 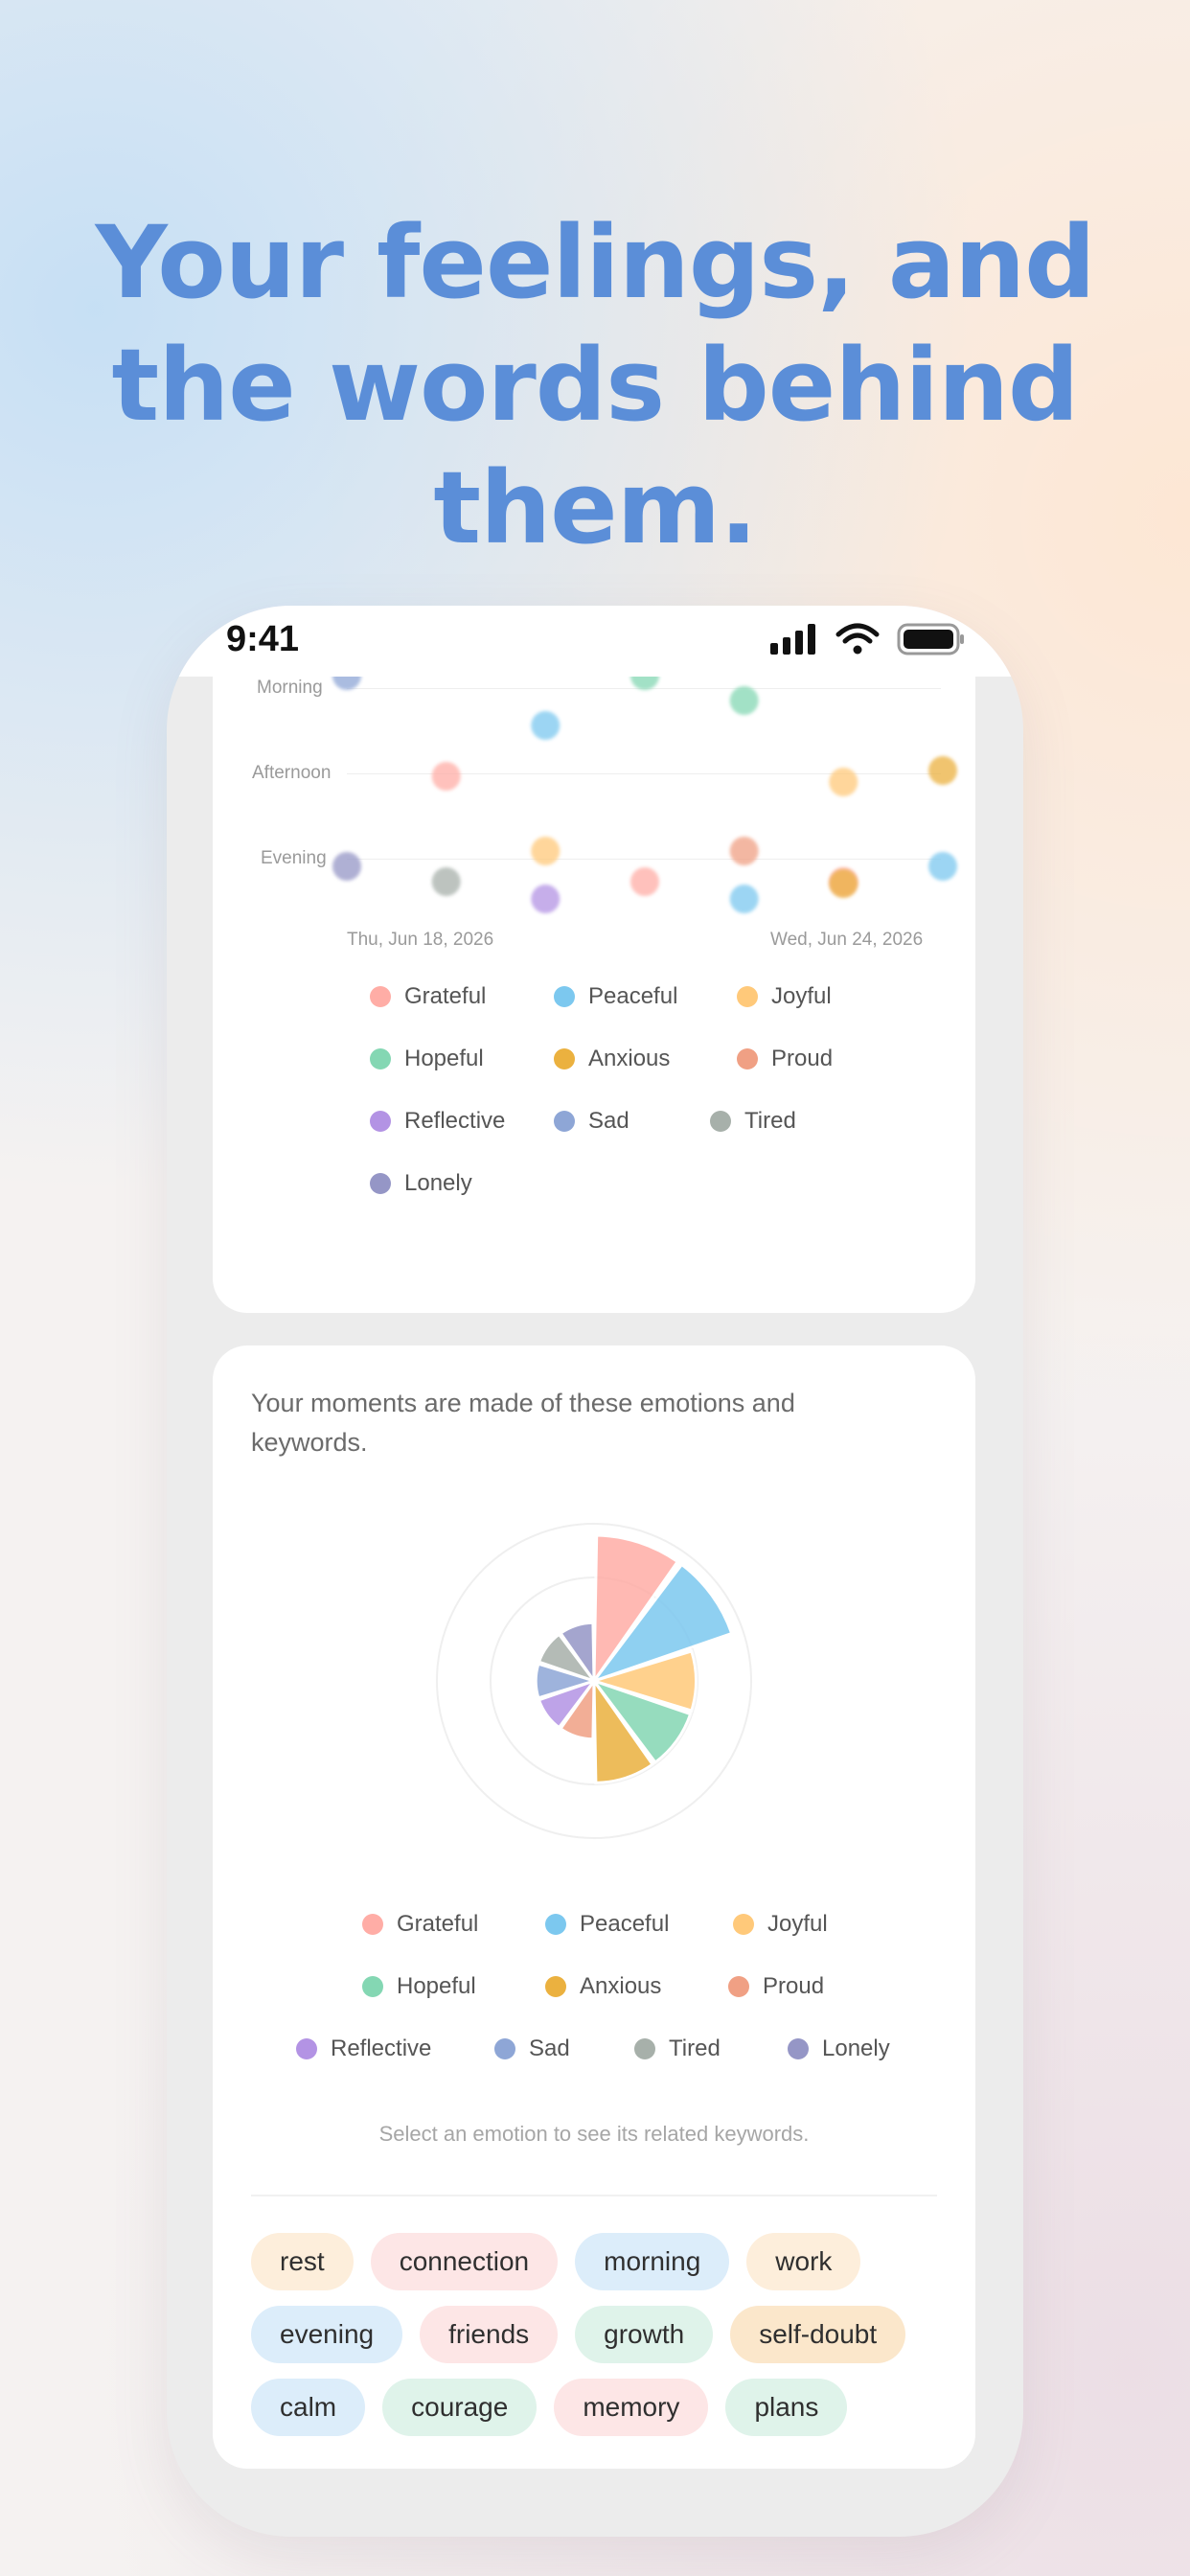 I want to click on rose-petal-lonely, so click(x=577, y=1653).